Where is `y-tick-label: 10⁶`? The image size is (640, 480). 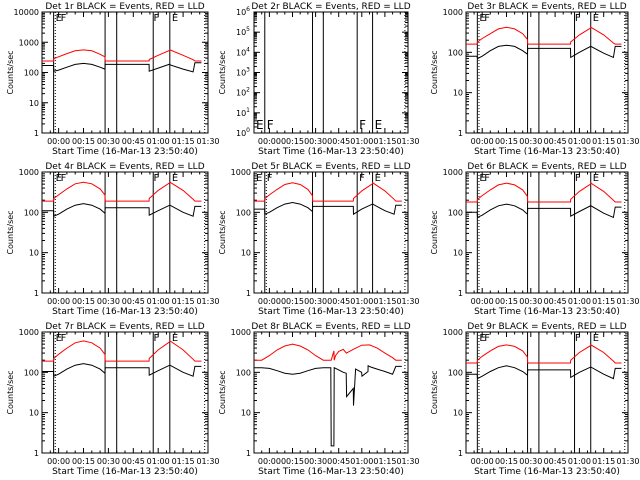 y-tick-label: 10⁶ is located at coordinates (243, 11).